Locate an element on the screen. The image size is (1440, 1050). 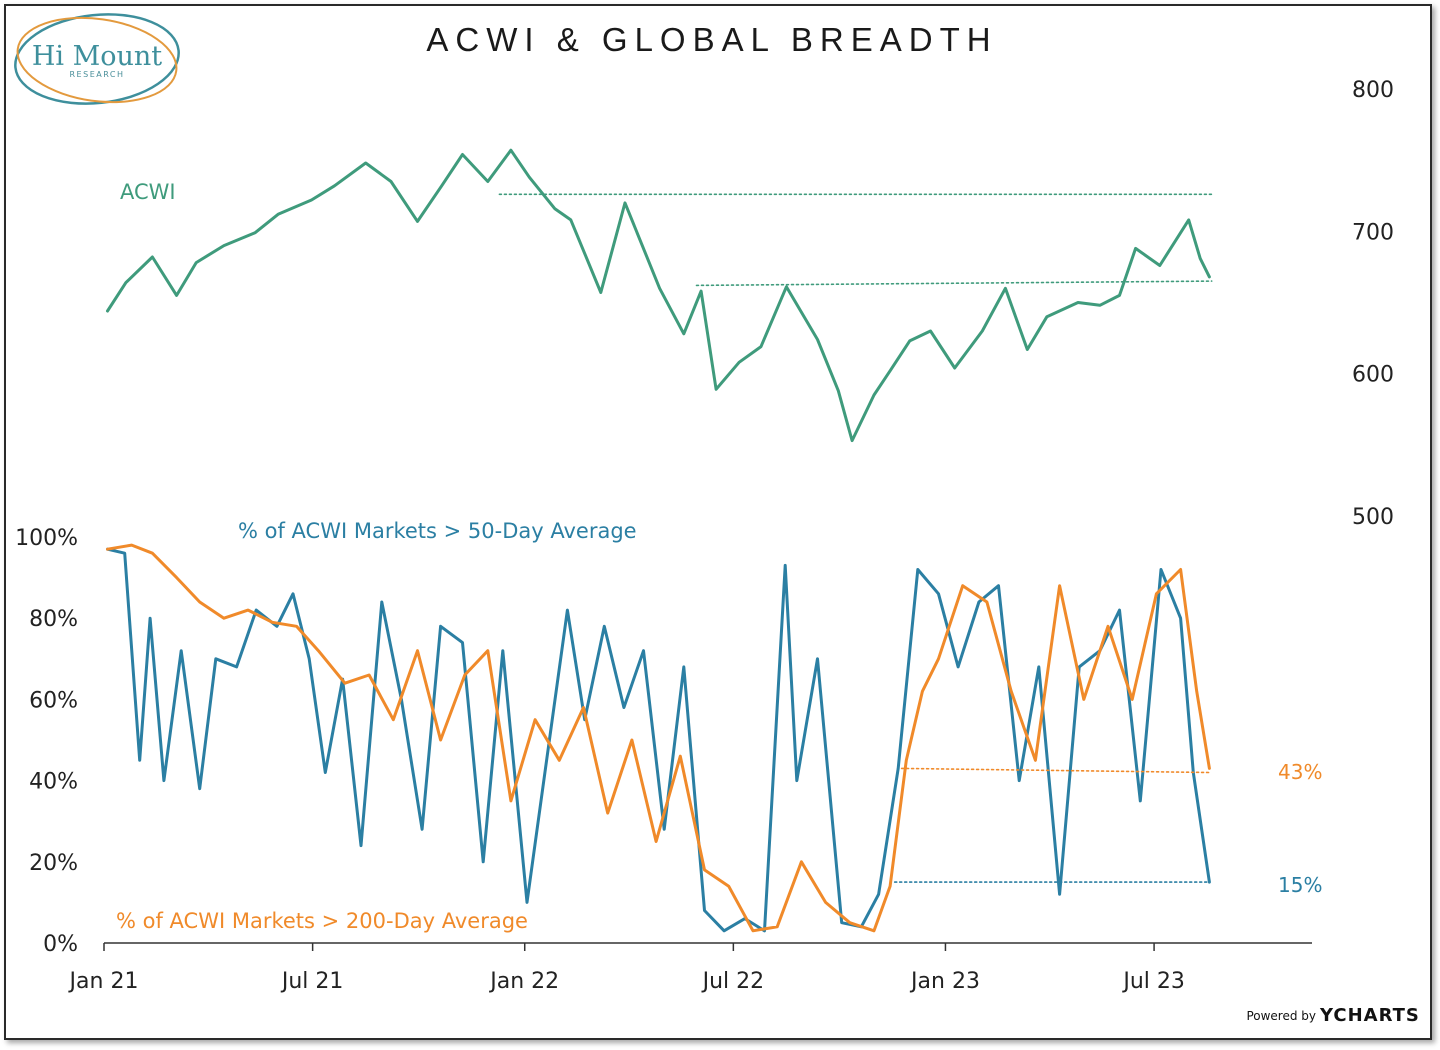
acwi-series-label: ACWI is located at coordinates (148, 192).